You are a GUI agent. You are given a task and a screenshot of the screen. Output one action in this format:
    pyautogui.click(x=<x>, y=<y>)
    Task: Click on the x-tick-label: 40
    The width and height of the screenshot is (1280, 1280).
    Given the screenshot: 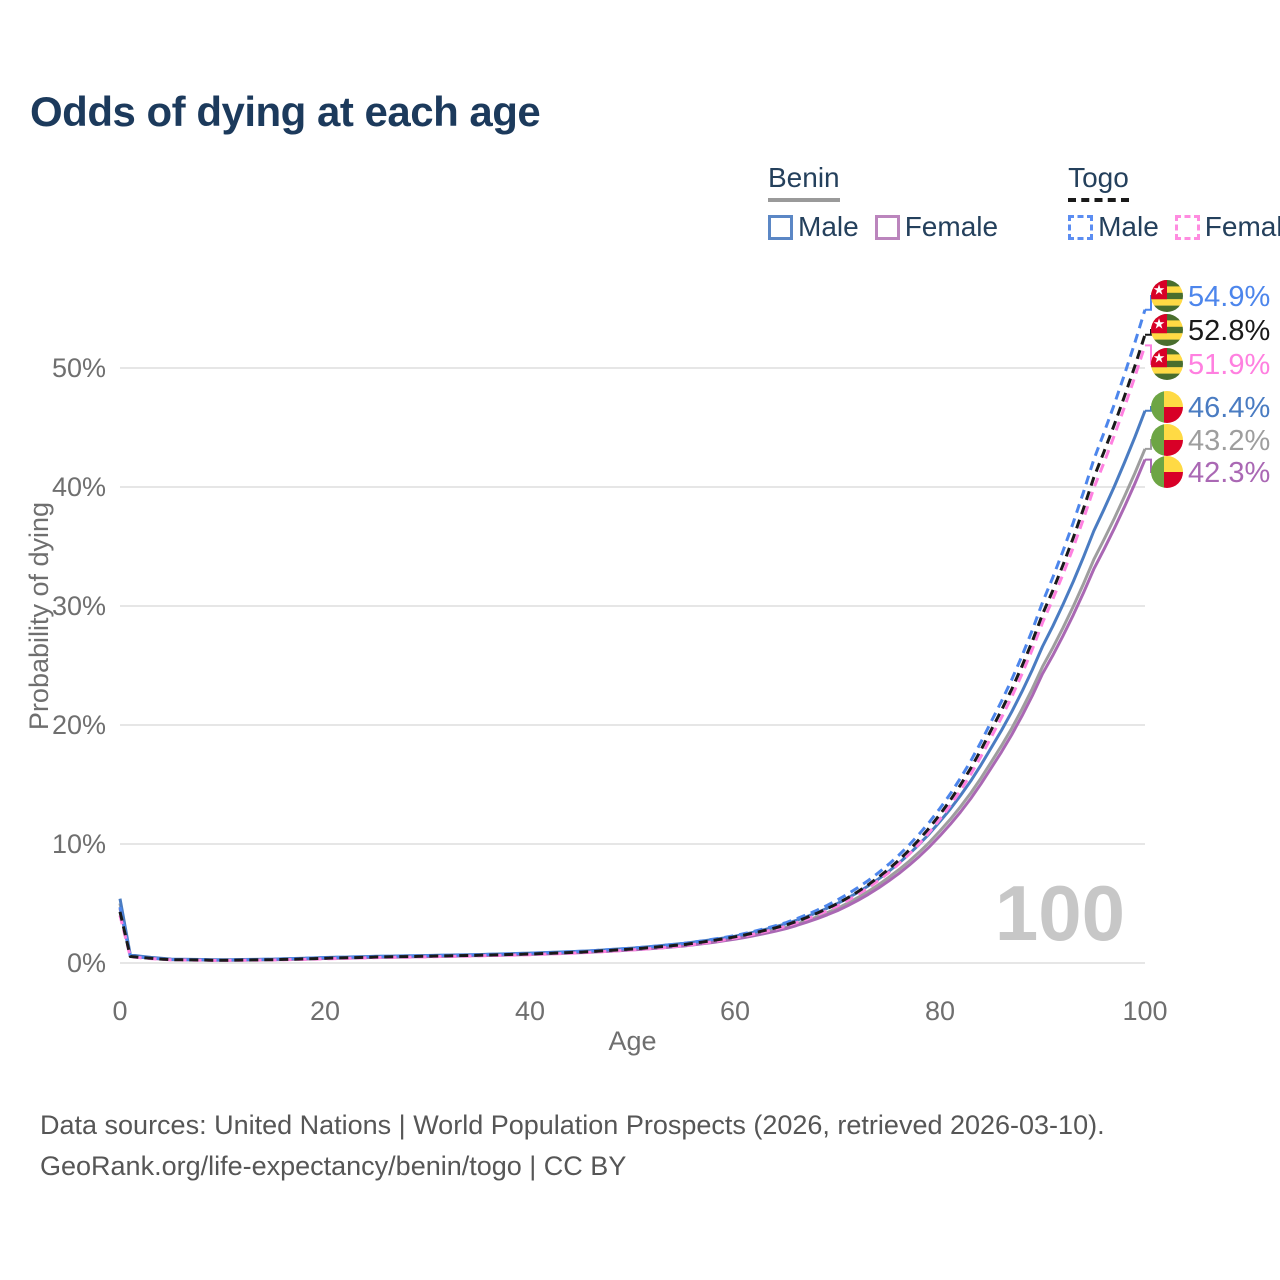 What is the action you would take?
    pyautogui.click(x=530, y=1011)
    